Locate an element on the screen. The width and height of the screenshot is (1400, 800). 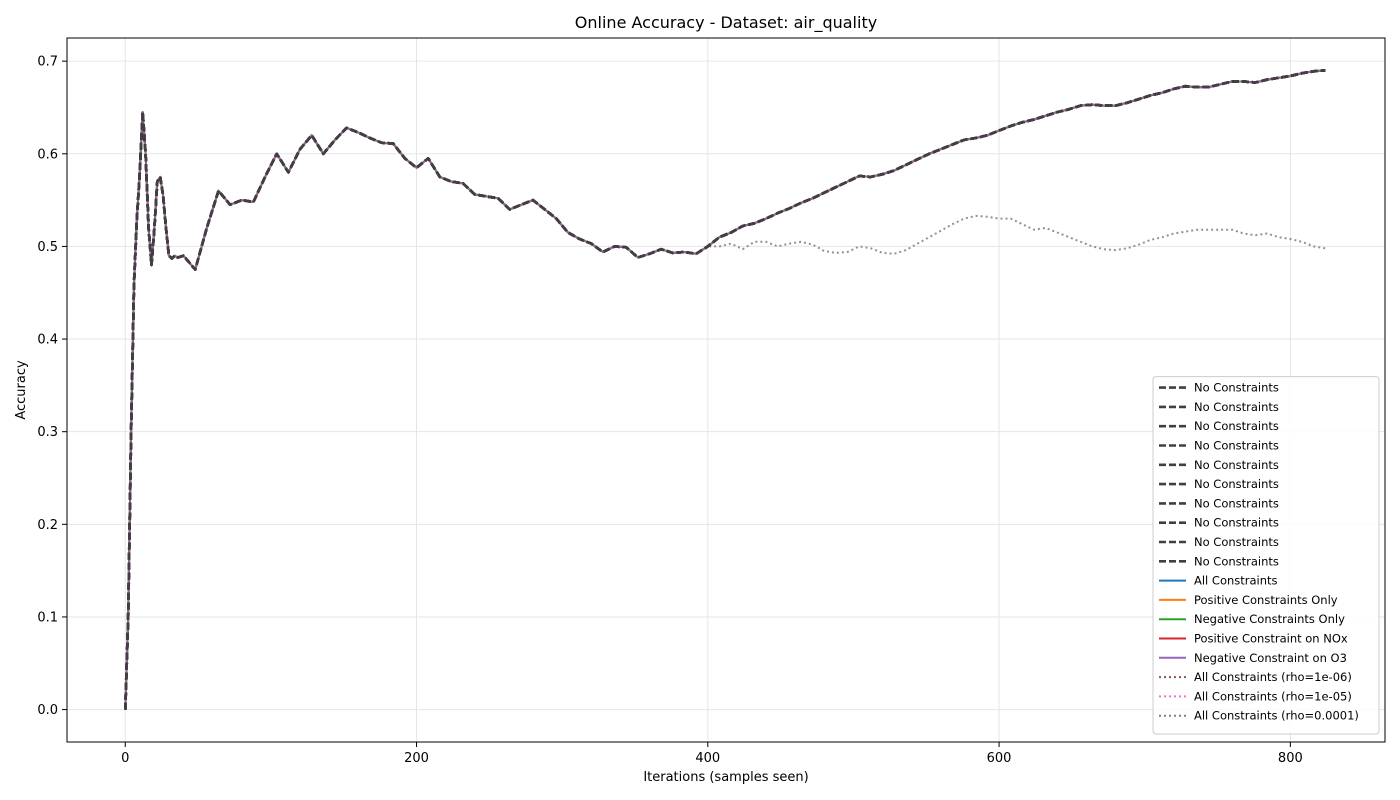
x-tick-label: 200 is located at coordinates (416, 758).